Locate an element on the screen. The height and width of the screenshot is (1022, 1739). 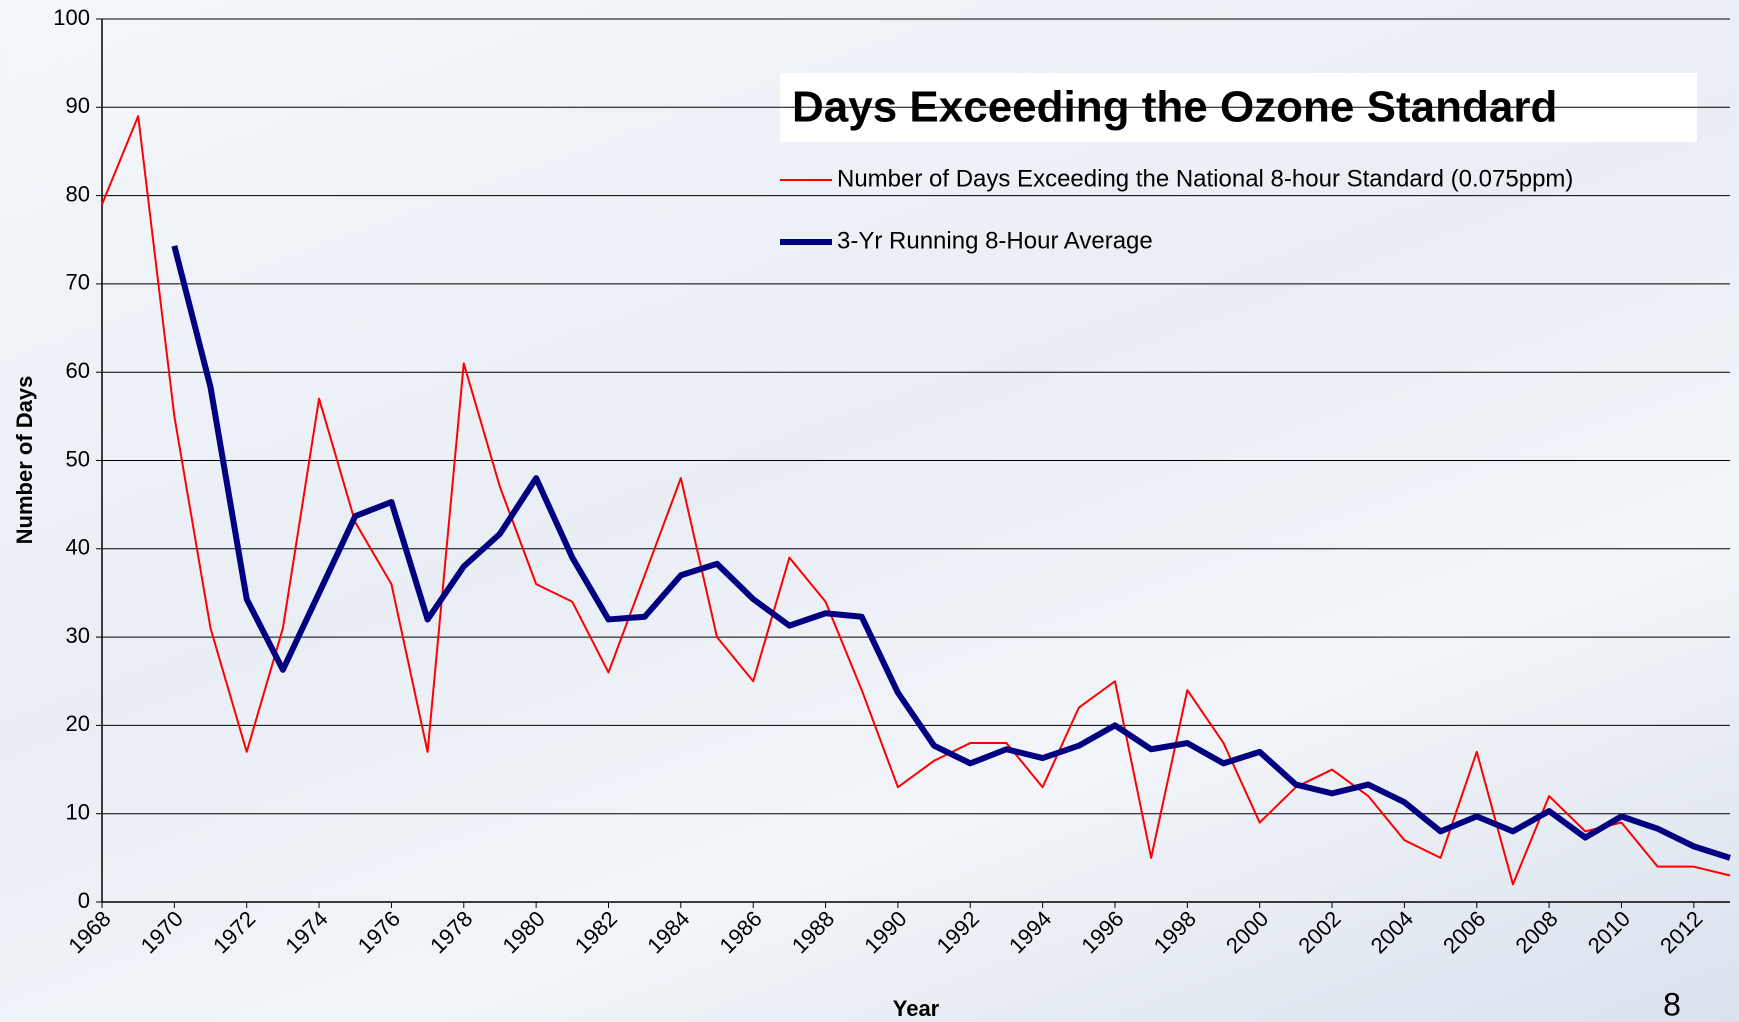
x-tick-label: 1990 is located at coordinates (885, 932).